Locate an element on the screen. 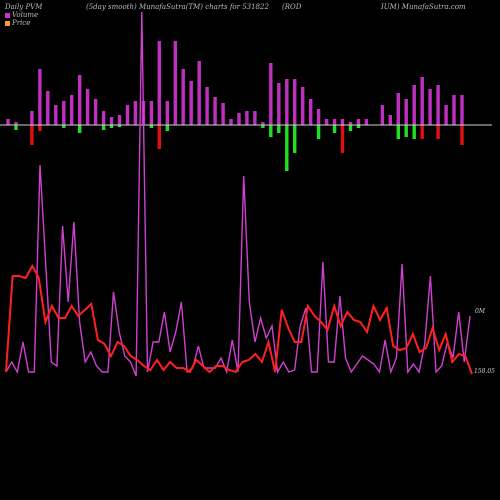 This screenshot has height=500, width=500. symbol-part2: IUM) MunafaSutra.com is located at coordinates (423, 7).